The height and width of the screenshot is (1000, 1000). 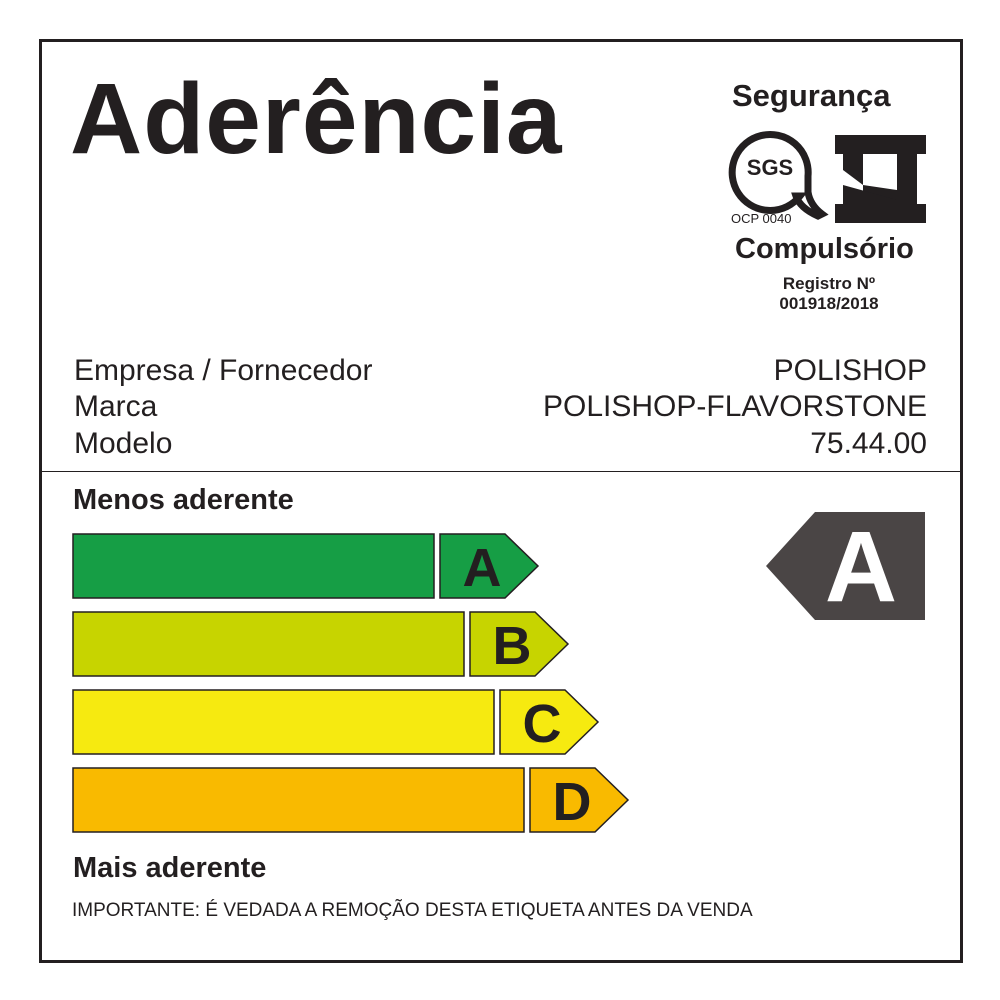 I want to click on scale-row-b: B, so click(x=321, y=644).